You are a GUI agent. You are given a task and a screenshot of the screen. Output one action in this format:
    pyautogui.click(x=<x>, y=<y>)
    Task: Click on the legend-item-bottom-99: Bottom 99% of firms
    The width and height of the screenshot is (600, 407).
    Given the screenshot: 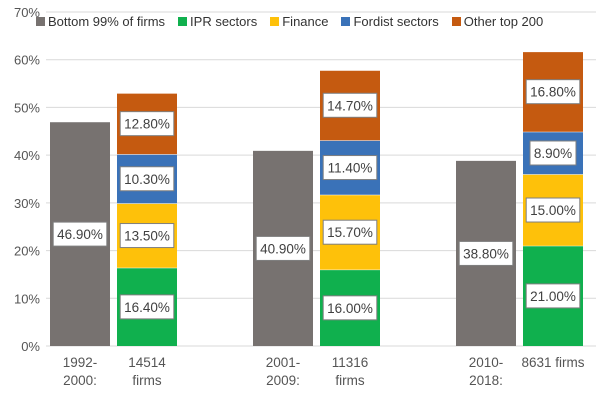 What is the action you would take?
    pyautogui.click(x=100, y=21)
    